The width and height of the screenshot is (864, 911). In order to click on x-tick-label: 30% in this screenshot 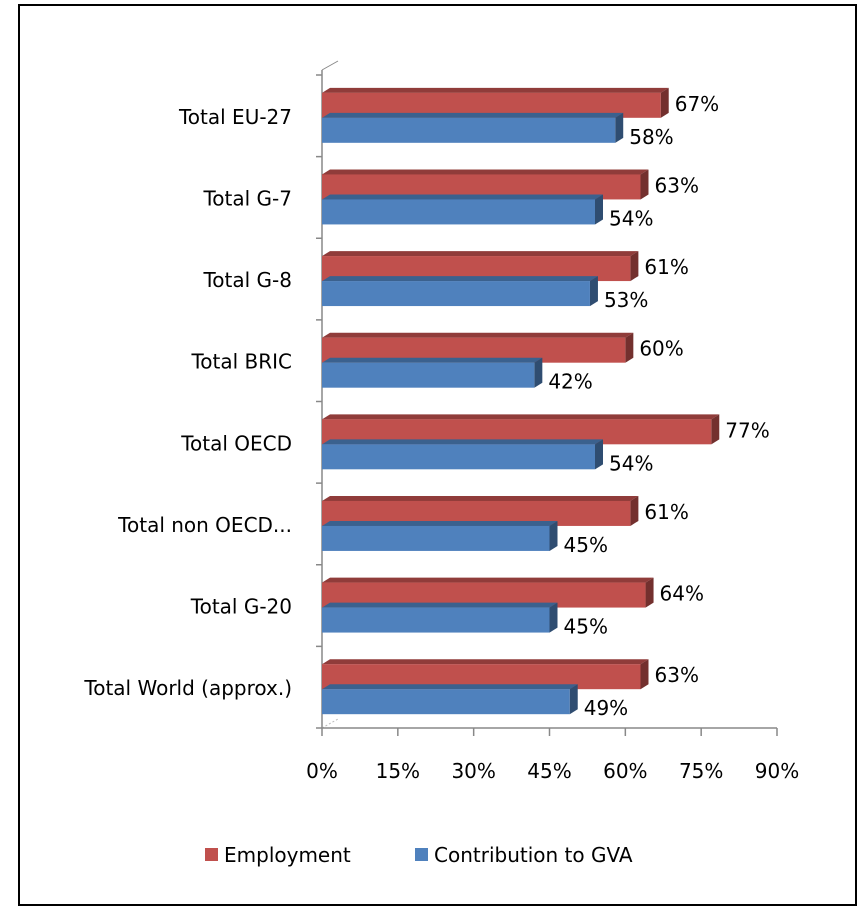, I will do `click(473, 771)`.